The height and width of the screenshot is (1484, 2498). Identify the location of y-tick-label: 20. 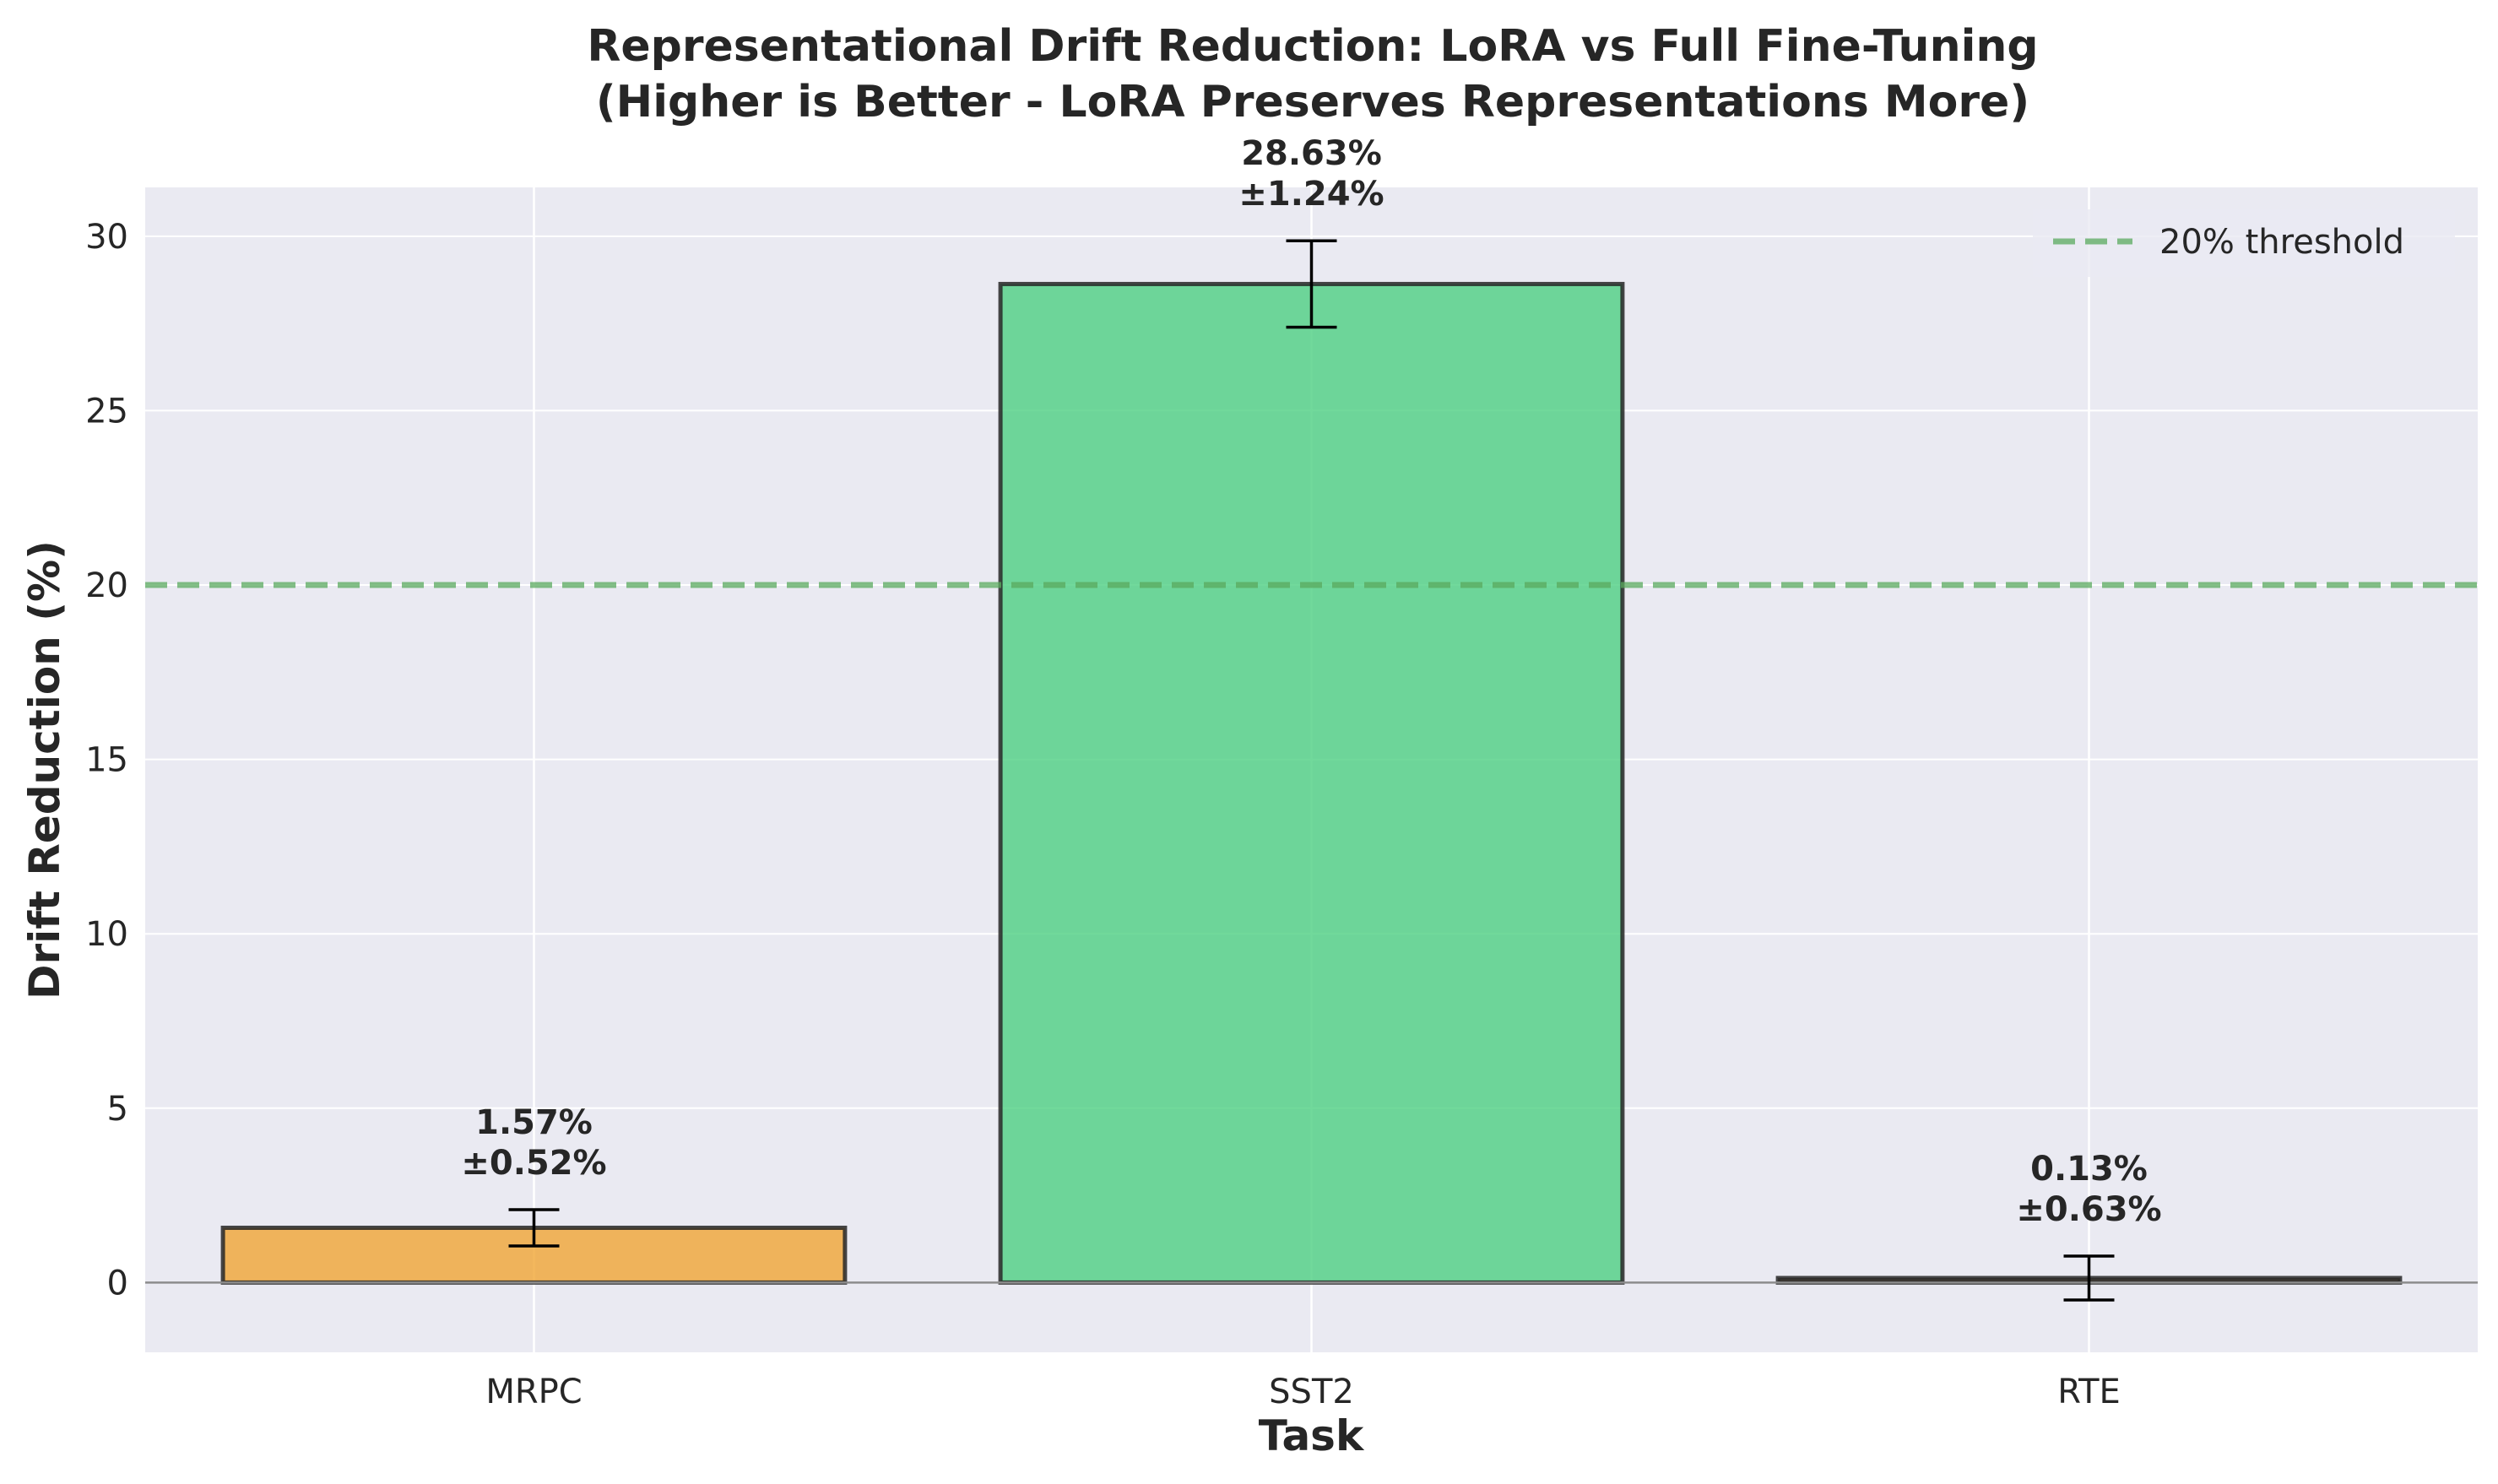
(107, 585).